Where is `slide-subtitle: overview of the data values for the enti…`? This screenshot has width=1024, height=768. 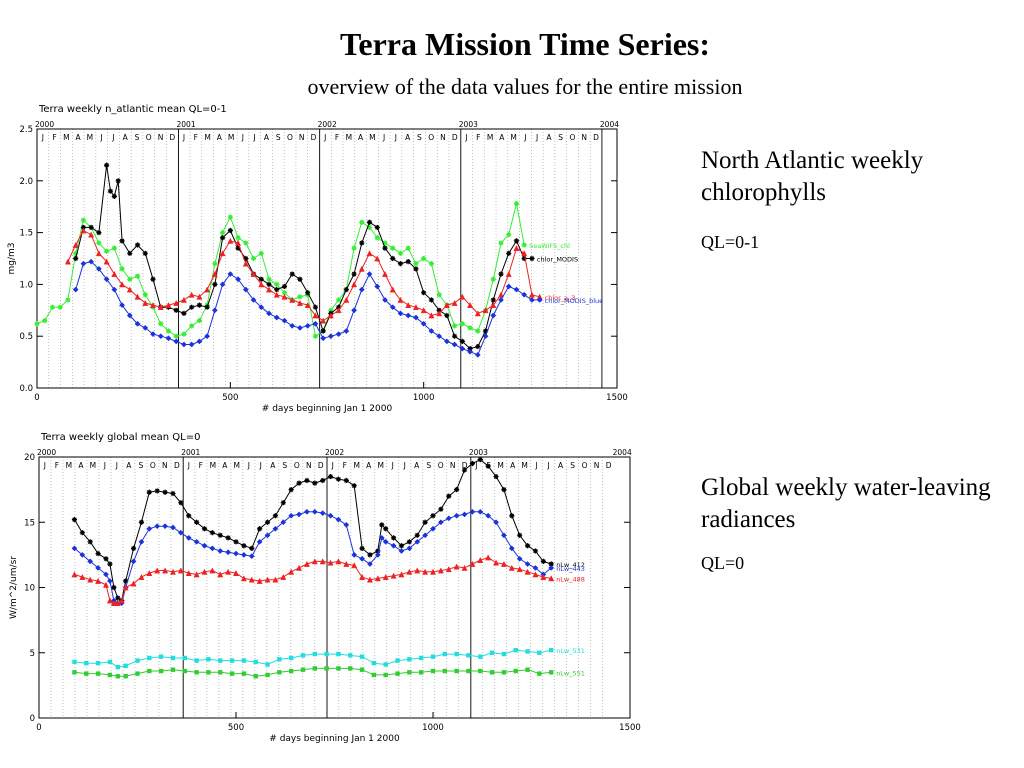 slide-subtitle: overview of the data values for the enti… is located at coordinates (525, 86).